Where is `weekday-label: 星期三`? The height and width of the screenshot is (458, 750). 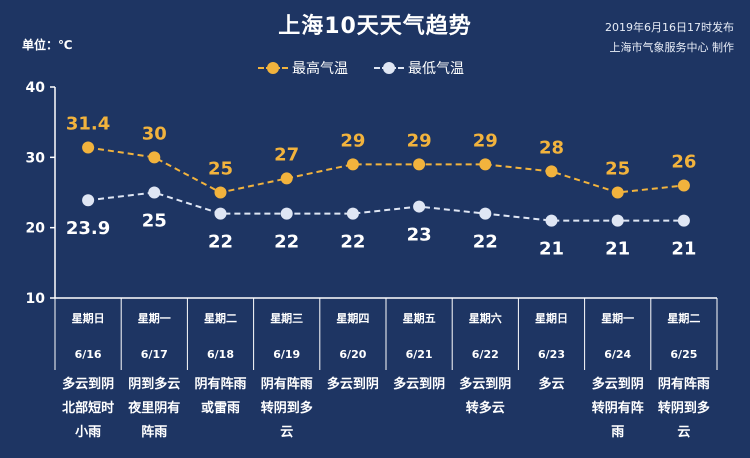 weekday-label: 星期三 is located at coordinates (286, 318).